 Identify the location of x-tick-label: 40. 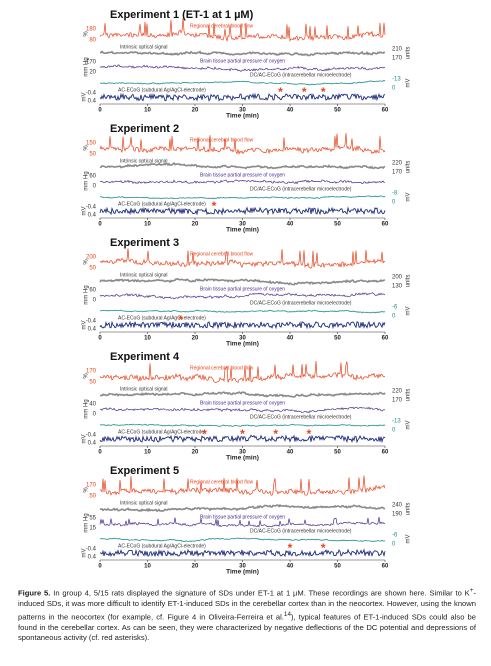
(290, 567).